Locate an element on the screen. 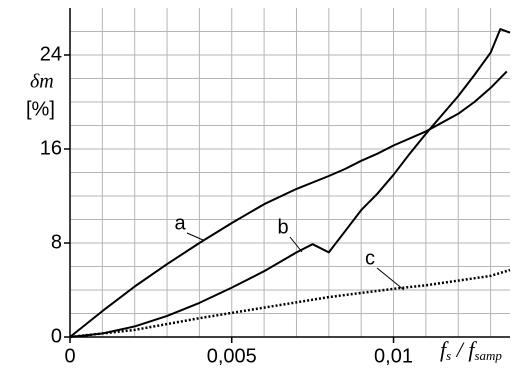  series-label: a is located at coordinates (180, 223).